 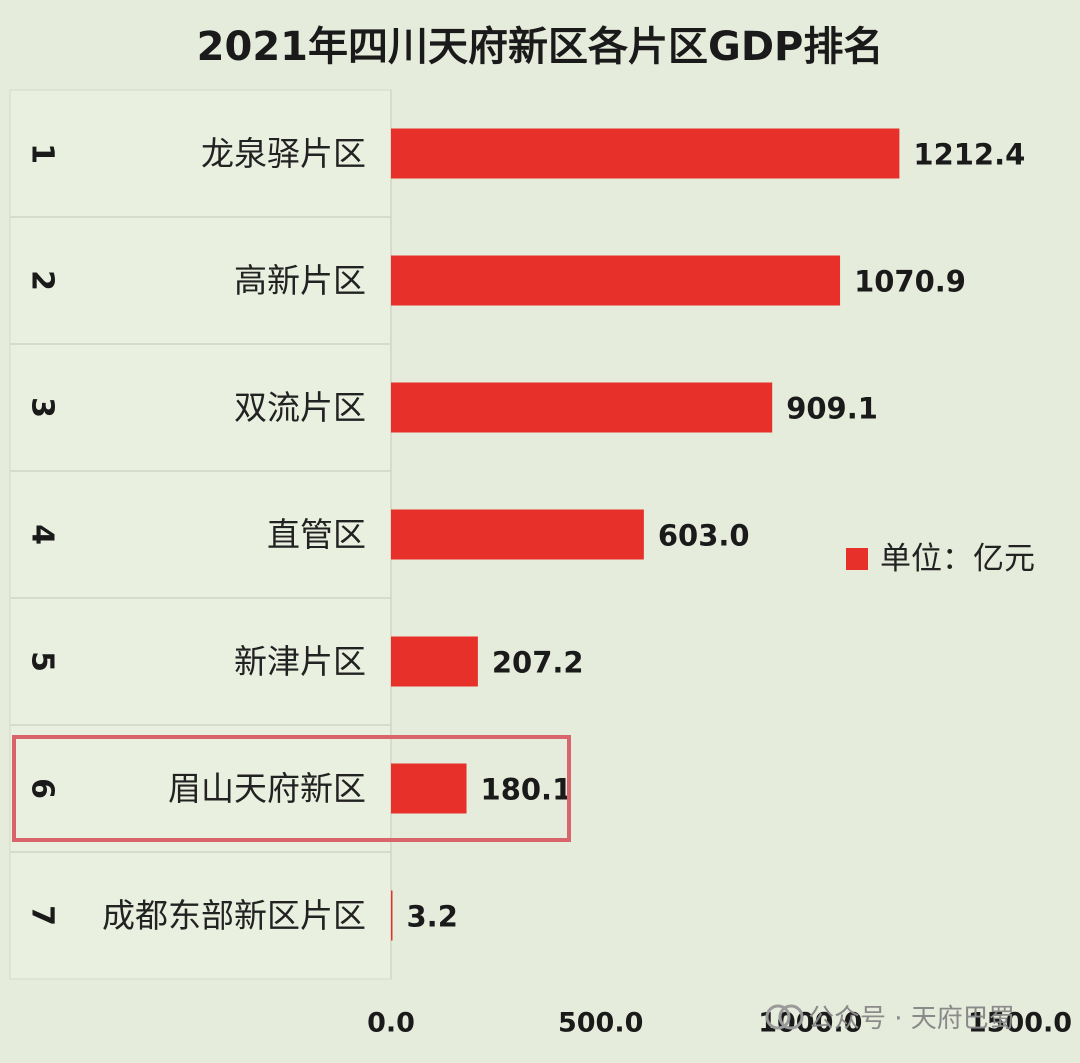 What do you see at coordinates (42, 534) in the screenshot?
I see `rank-label: 4` at bounding box center [42, 534].